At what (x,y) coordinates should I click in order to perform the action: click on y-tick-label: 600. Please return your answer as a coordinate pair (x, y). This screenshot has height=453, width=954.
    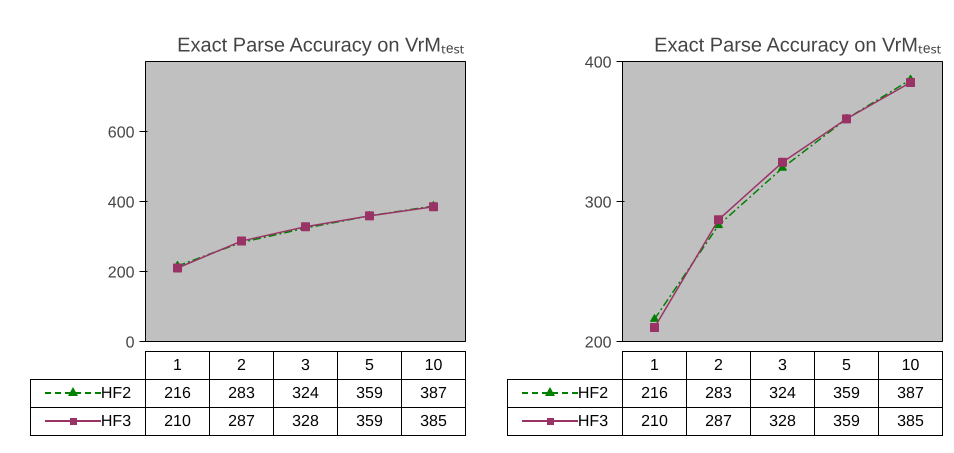
    Looking at the image, I should click on (121, 133).